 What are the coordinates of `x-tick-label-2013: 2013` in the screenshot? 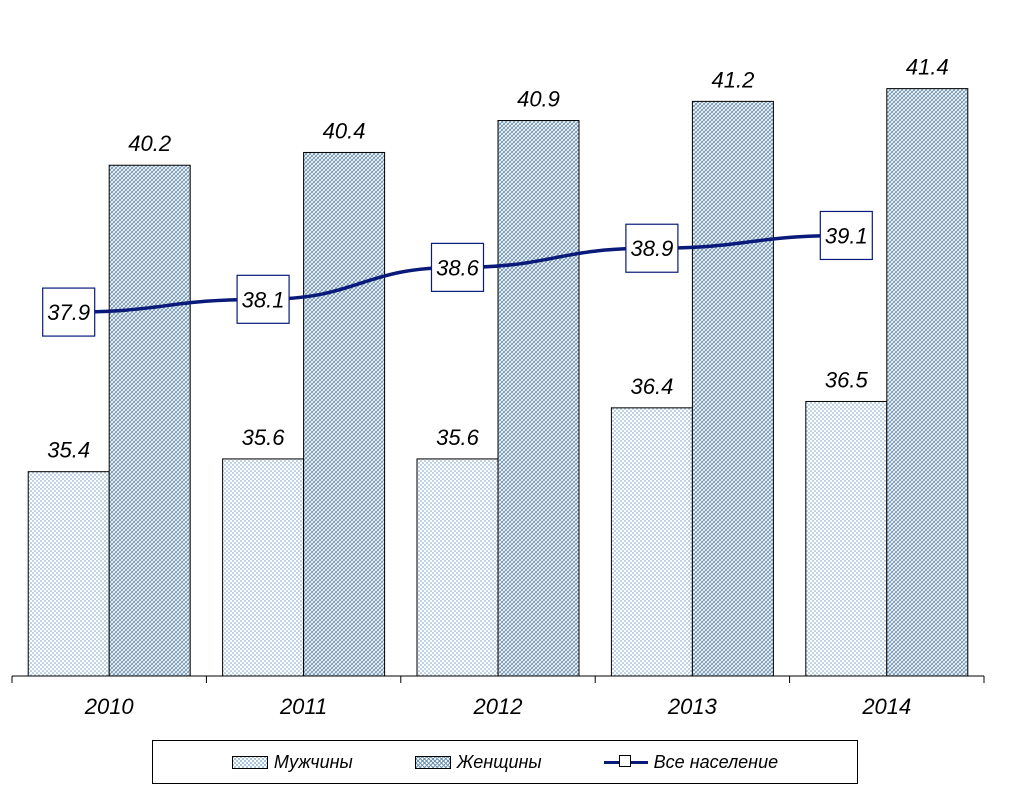 It's located at (692, 706).